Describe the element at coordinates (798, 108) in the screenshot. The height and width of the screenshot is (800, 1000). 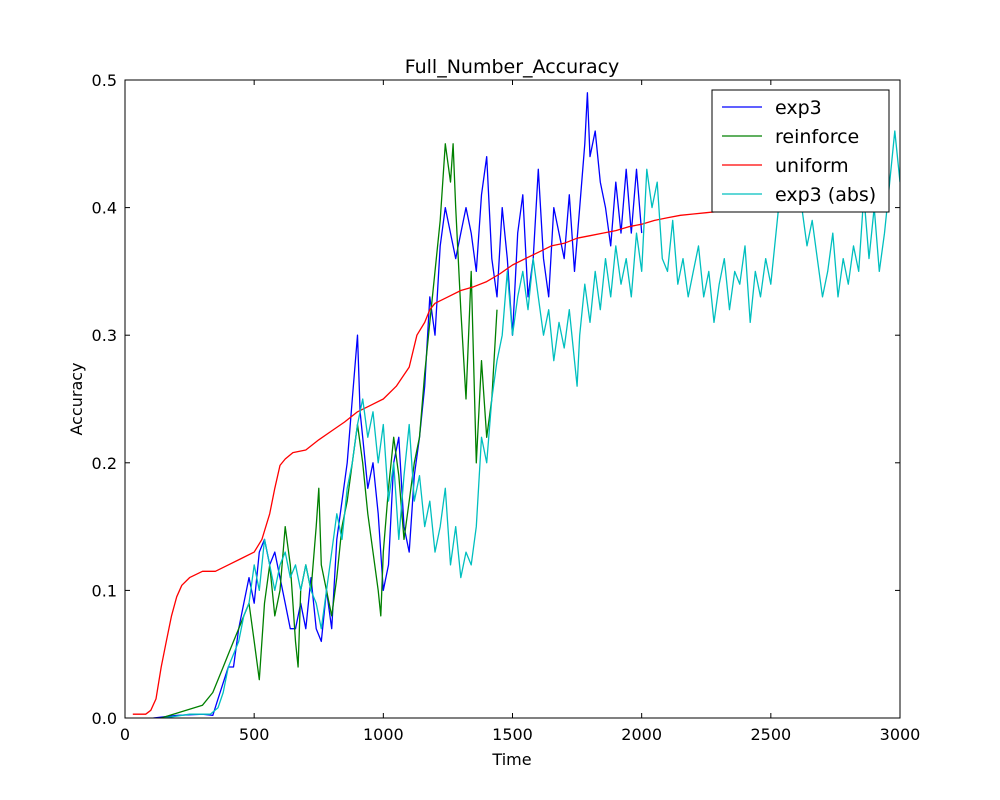
I see `legend-label: exp3` at that location.